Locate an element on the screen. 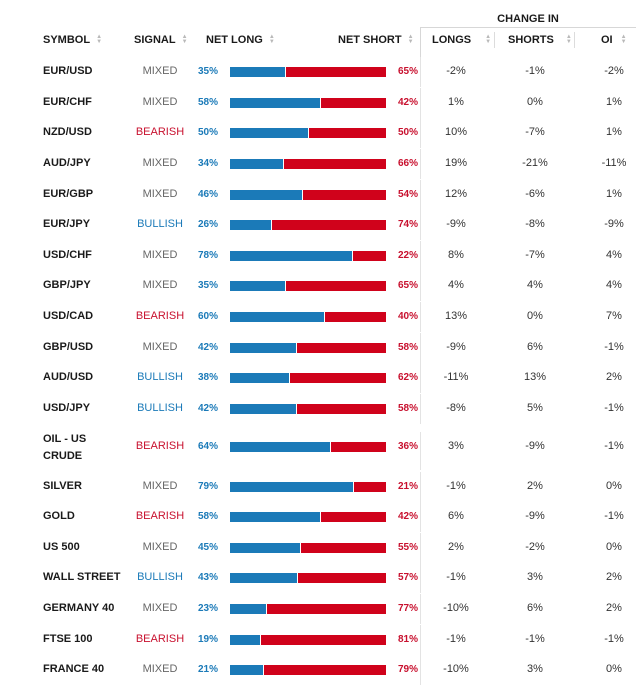  net-short-value: 62% is located at coordinates (407, 377).